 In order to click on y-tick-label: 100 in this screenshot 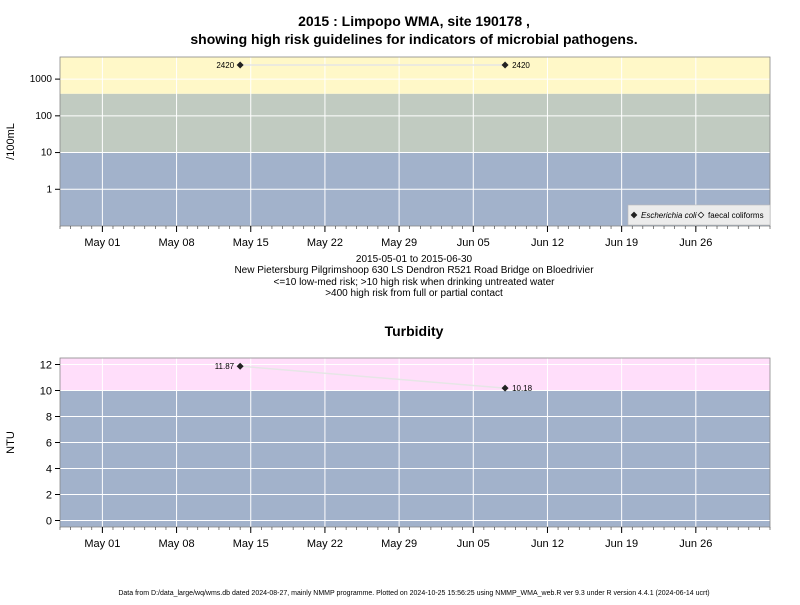, I will do `click(43, 116)`.